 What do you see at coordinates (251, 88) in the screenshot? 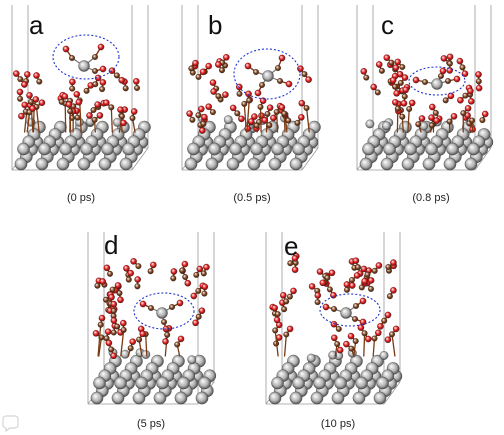
I see `panel-b-structure` at bounding box center [251, 88].